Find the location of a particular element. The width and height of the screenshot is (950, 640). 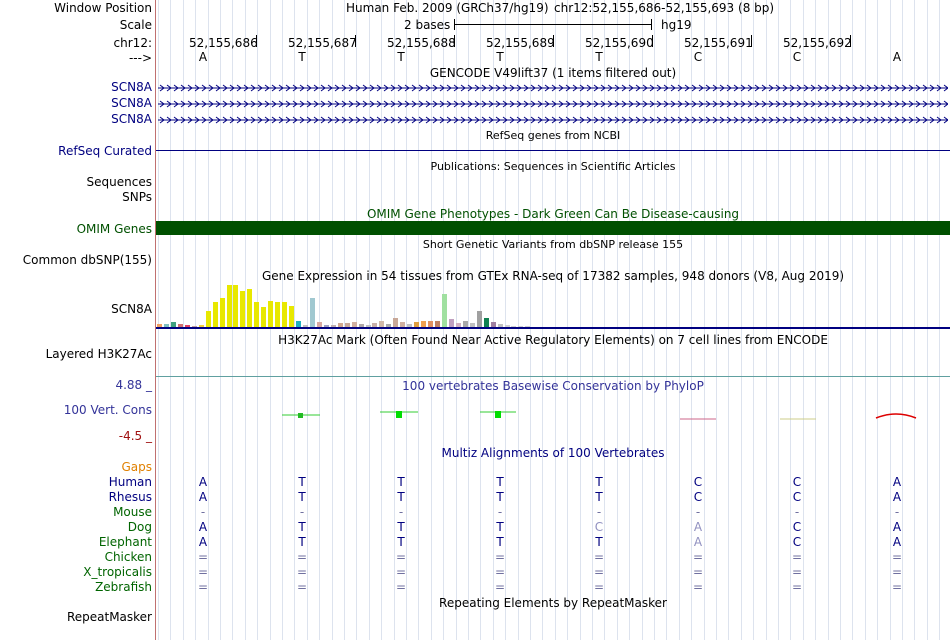

omim-feature-bar is located at coordinates (553, 228).